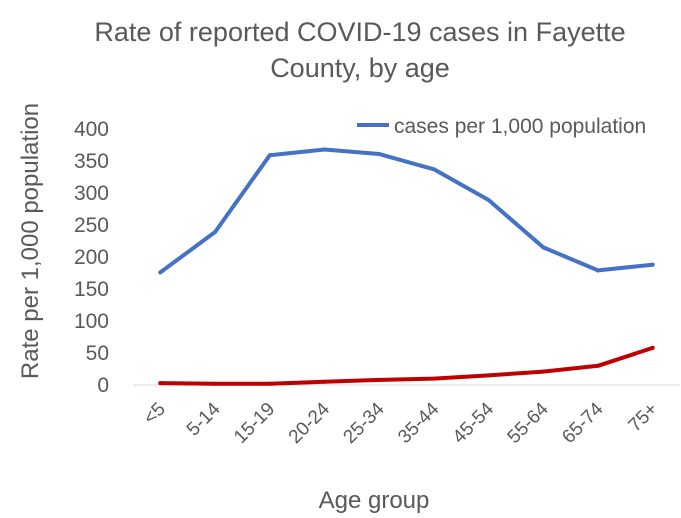 Image resolution: width=681 pixels, height=518 pixels. What do you see at coordinates (644, 418) in the screenshot?
I see `x-tick-label: 75+` at bounding box center [644, 418].